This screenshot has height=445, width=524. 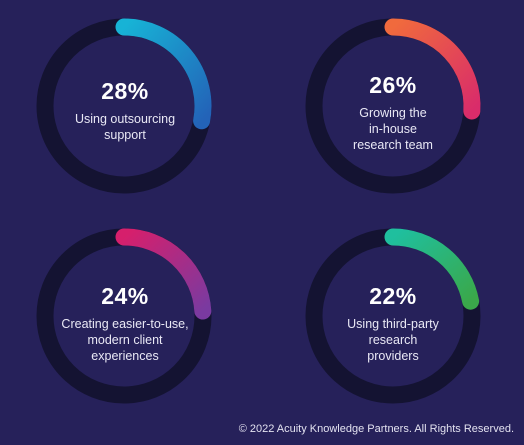 I want to click on donut-arc-in-house, so click(x=432, y=69).